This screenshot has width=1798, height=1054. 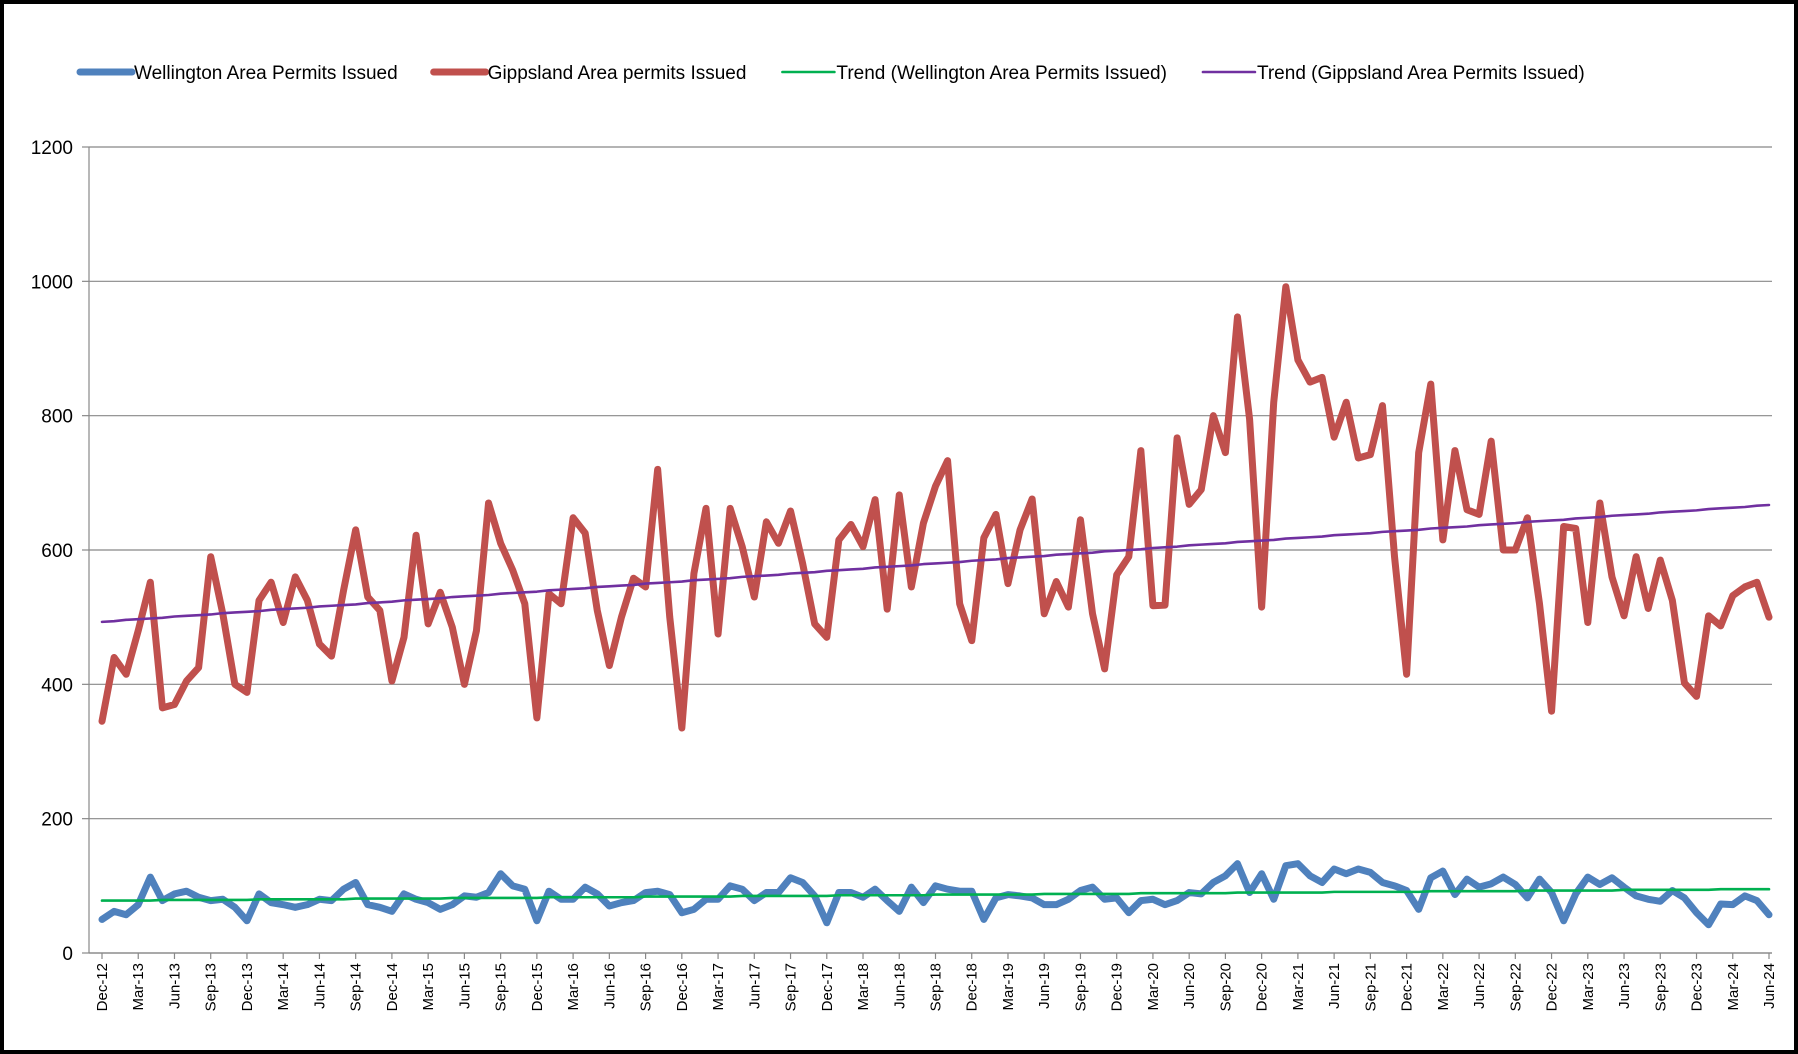 What do you see at coordinates (537, 987) in the screenshot?
I see `x-tick-label: Dec-15` at bounding box center [537, 987].